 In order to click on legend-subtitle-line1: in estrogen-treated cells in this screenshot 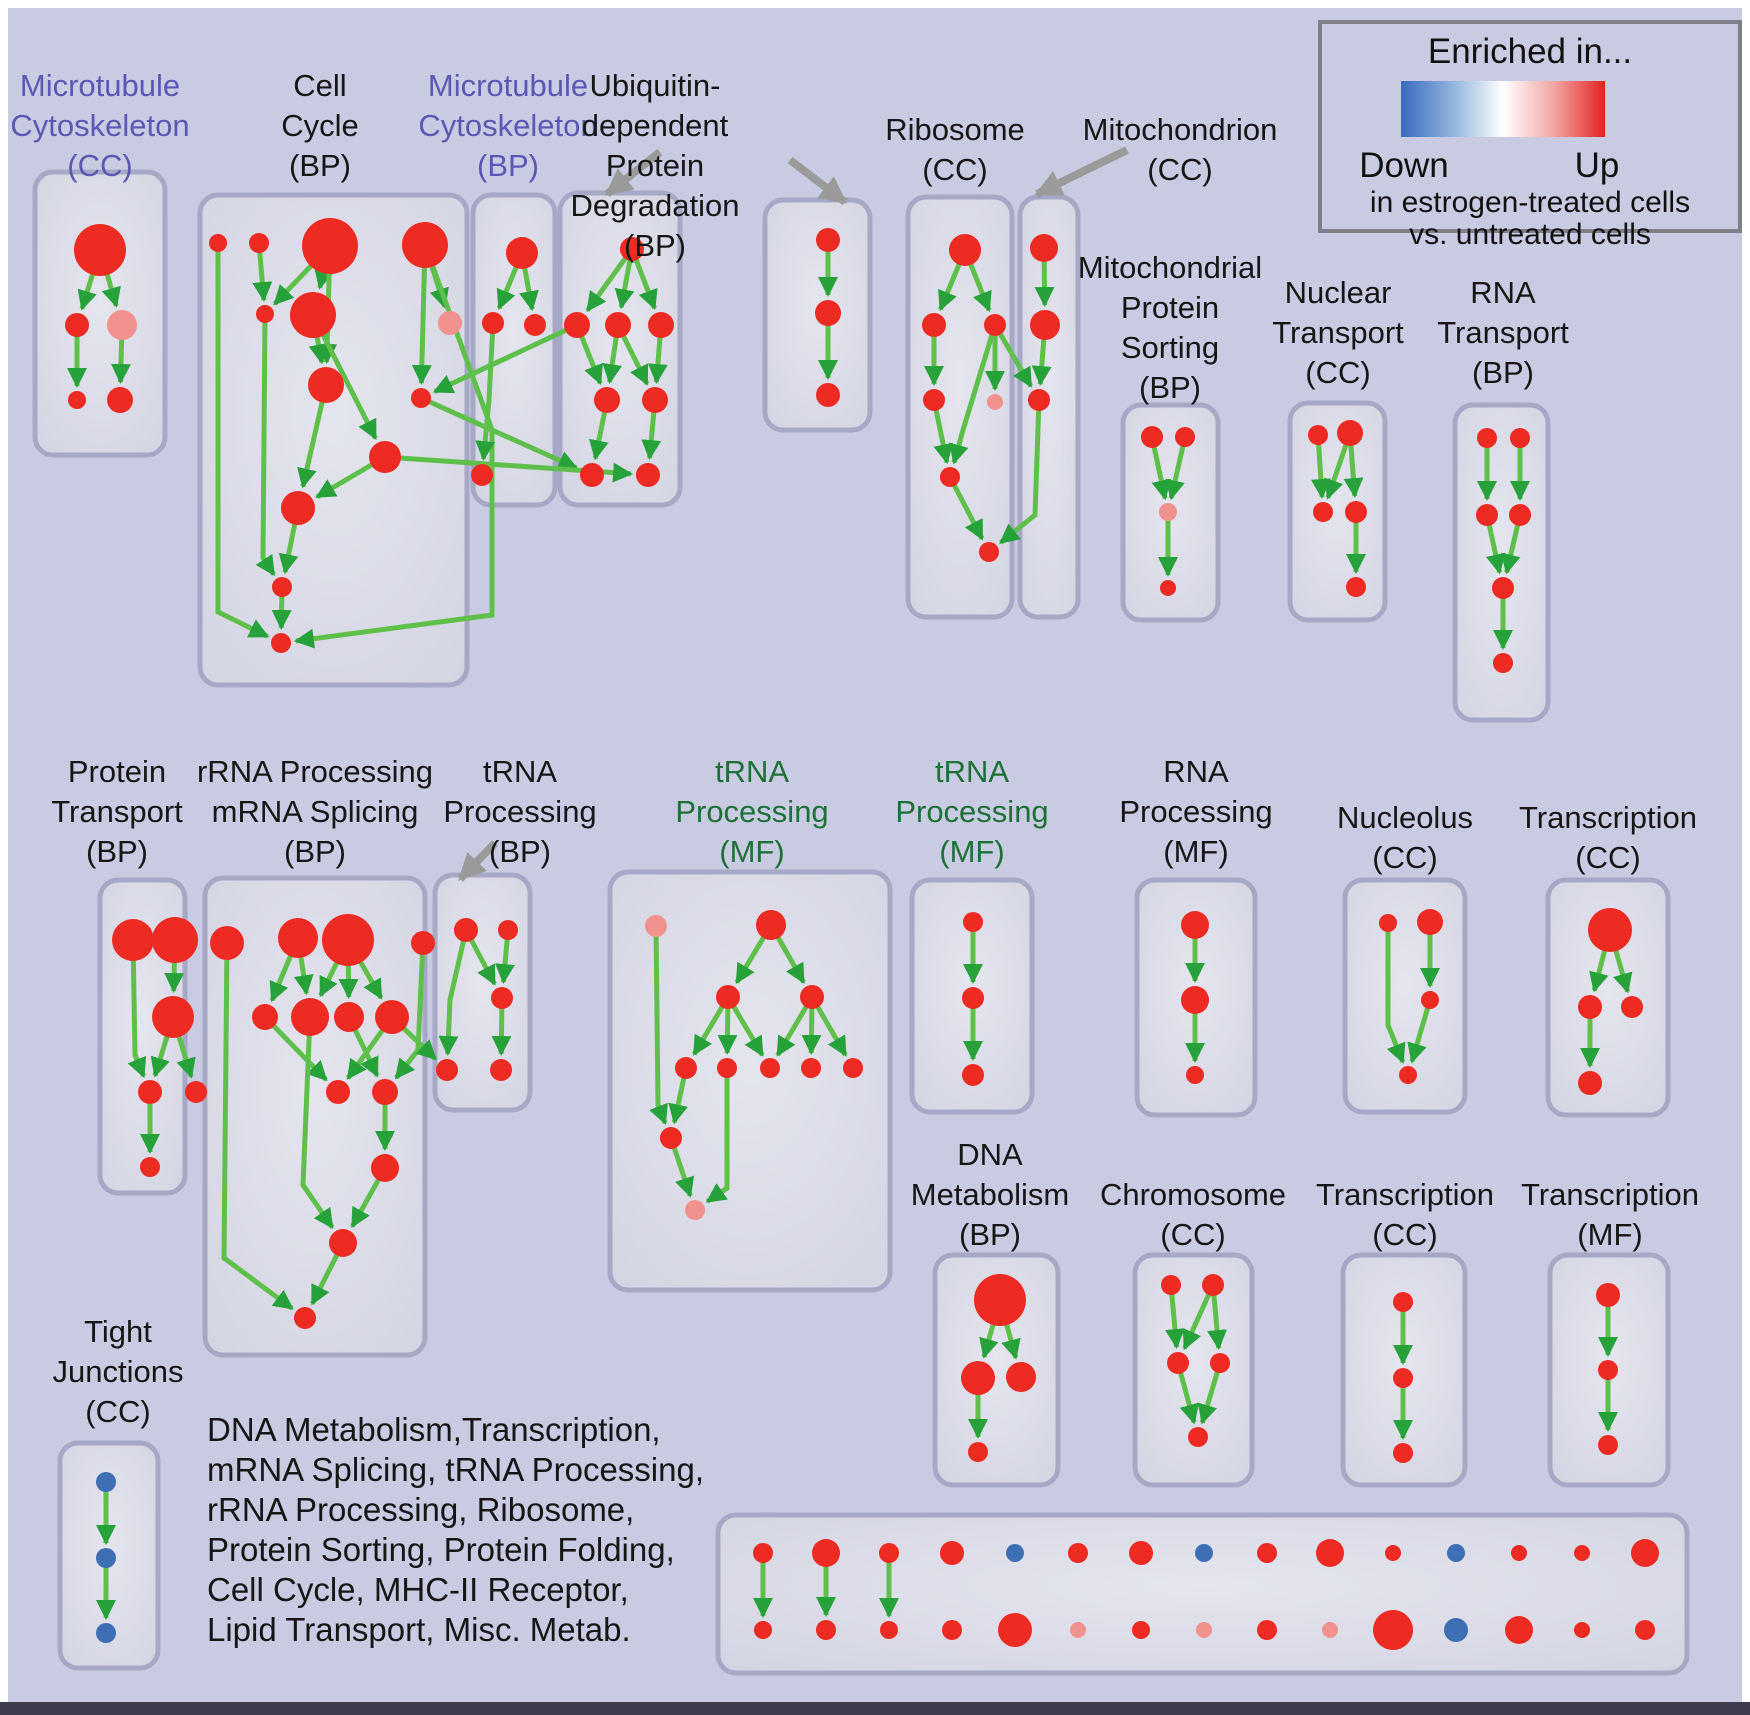, I will do `click(1530, 202)`.